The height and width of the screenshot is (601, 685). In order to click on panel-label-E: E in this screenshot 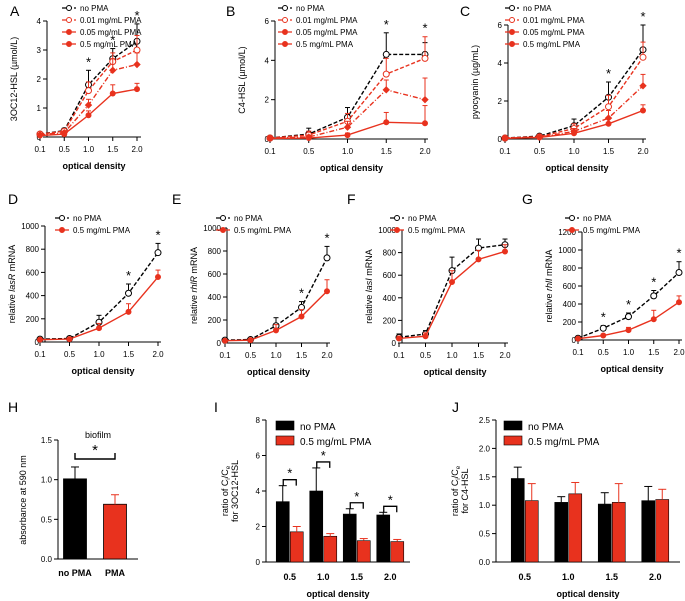, I will do `click(176, 199)`.